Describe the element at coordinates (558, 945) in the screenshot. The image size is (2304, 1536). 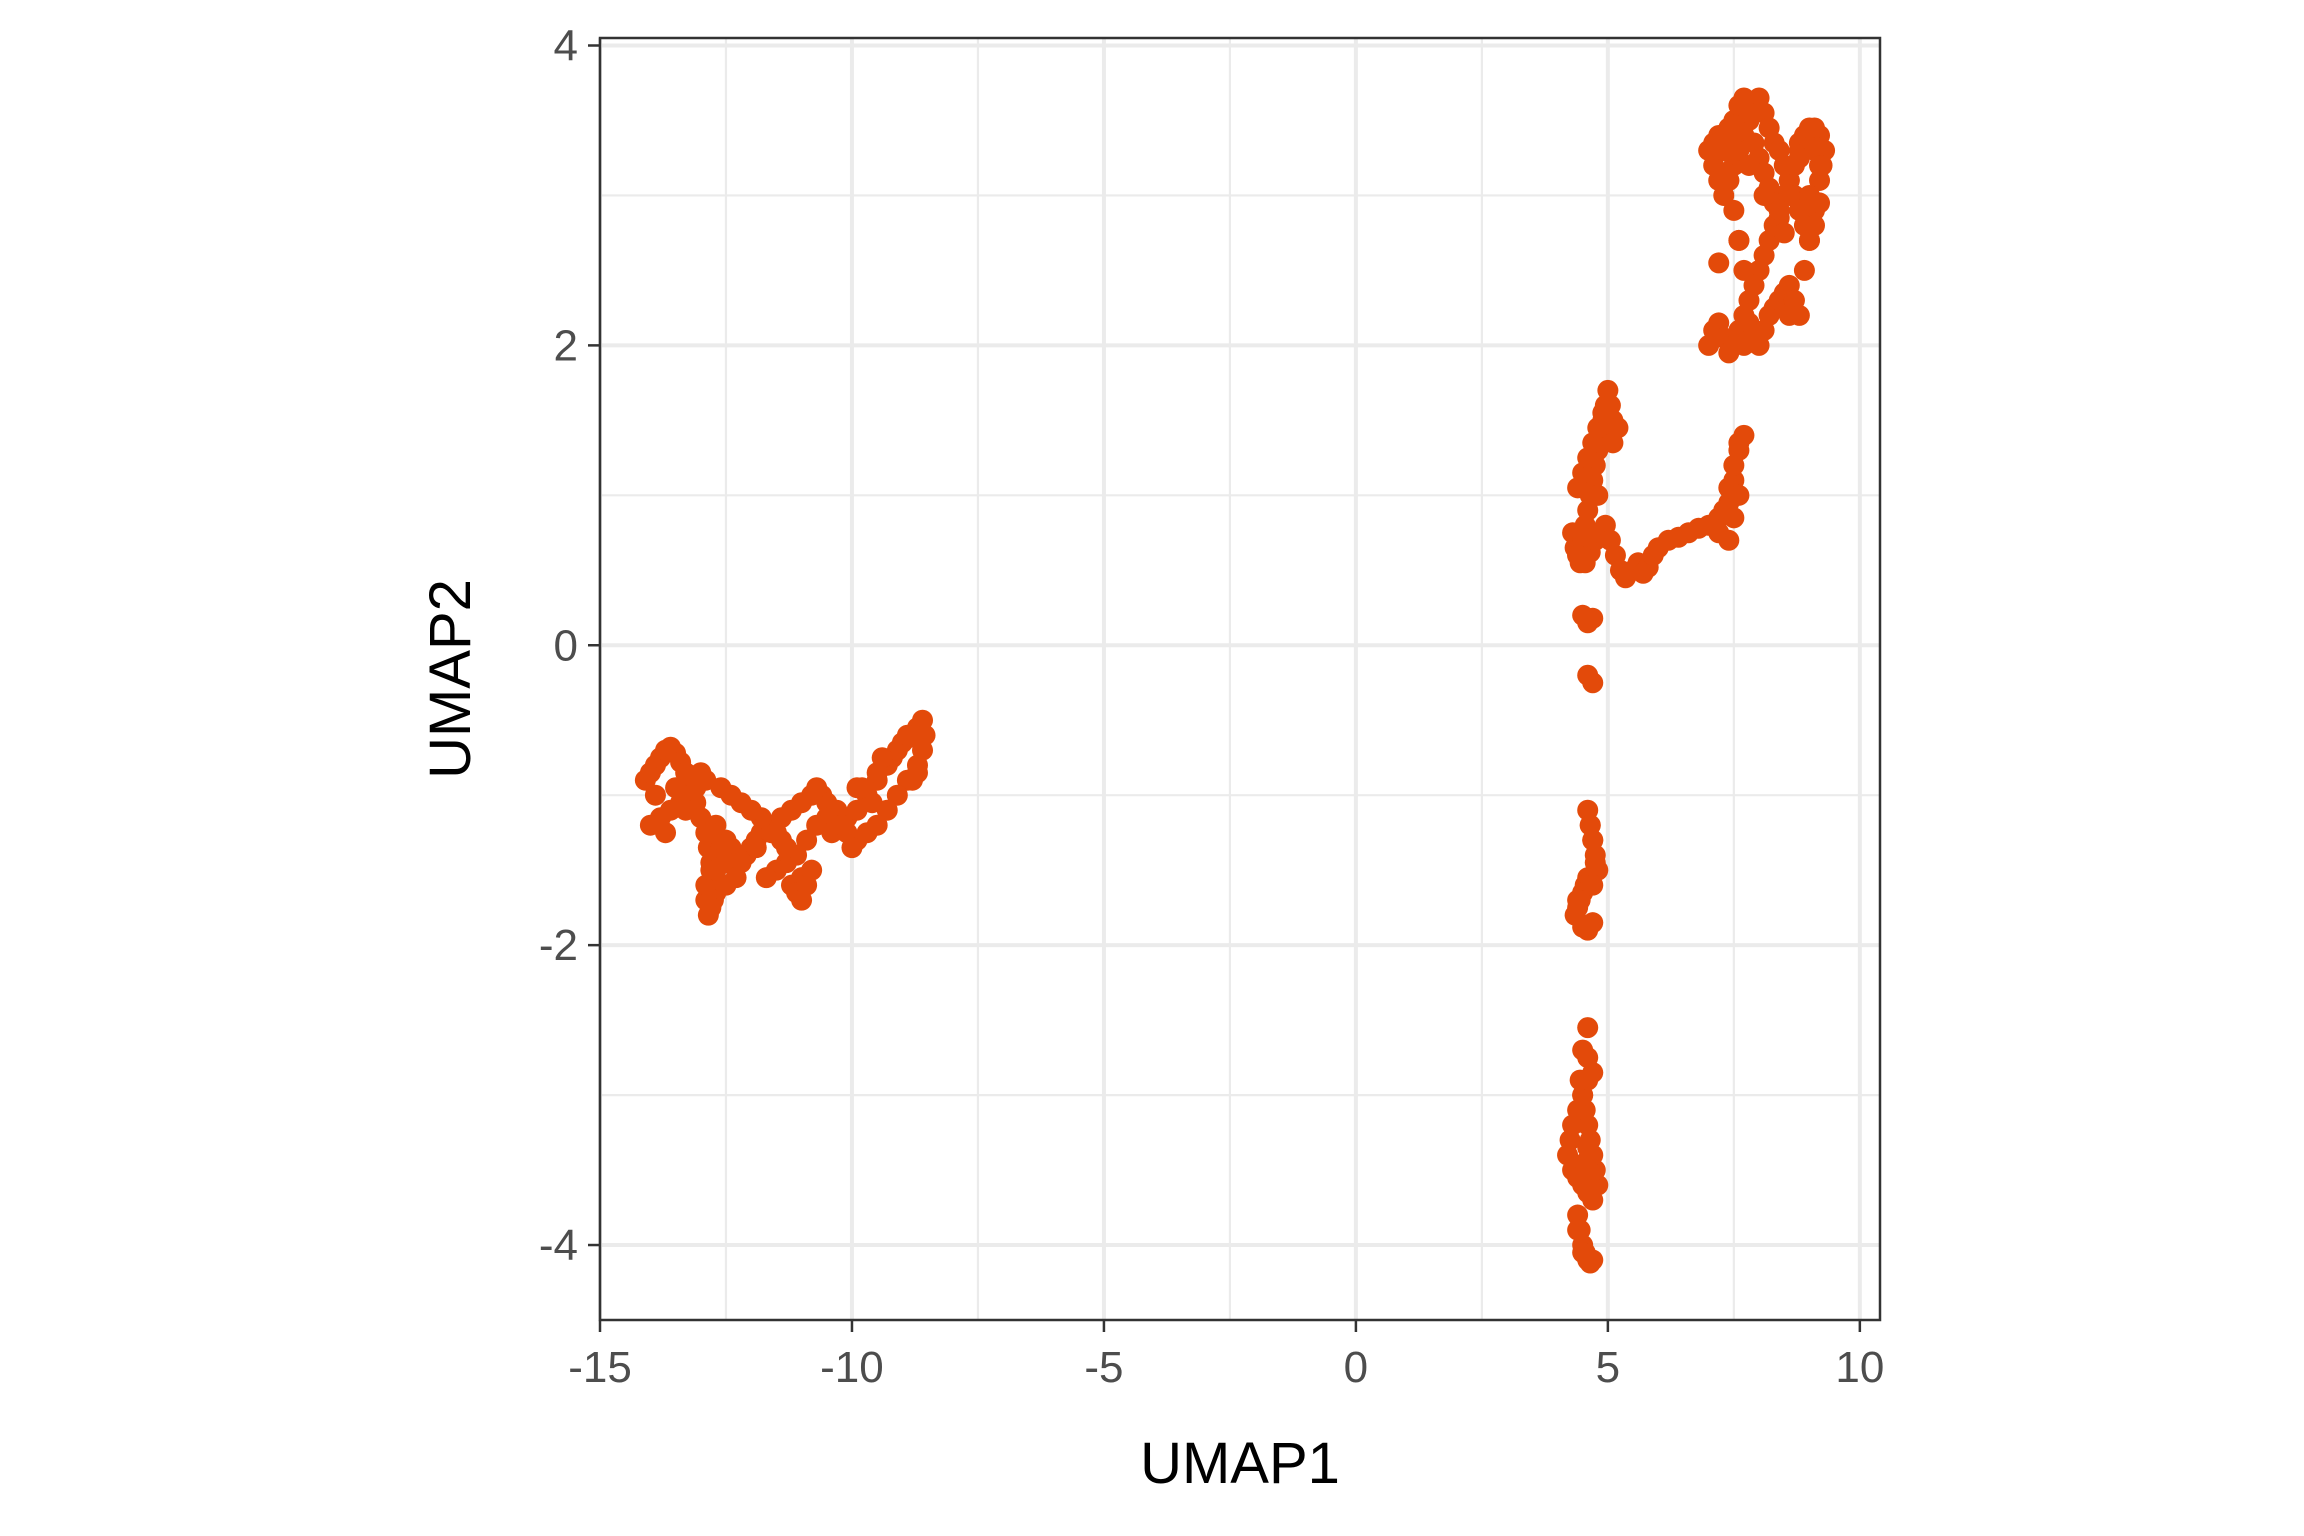
I see `y-tick-label: -2` at that location.